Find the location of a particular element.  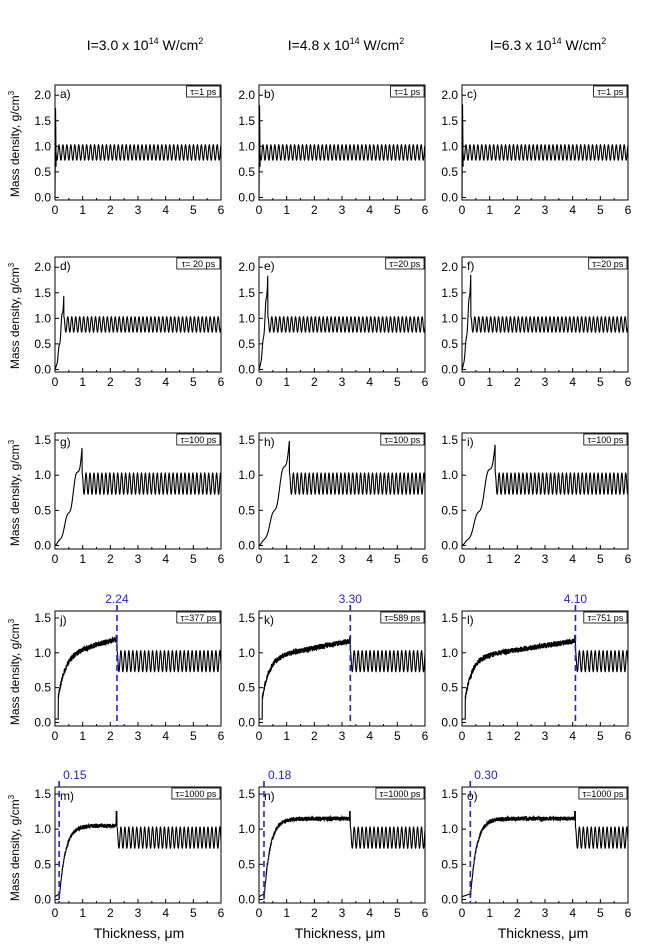

panel-letter: f) is located at coordinates (470, 266).